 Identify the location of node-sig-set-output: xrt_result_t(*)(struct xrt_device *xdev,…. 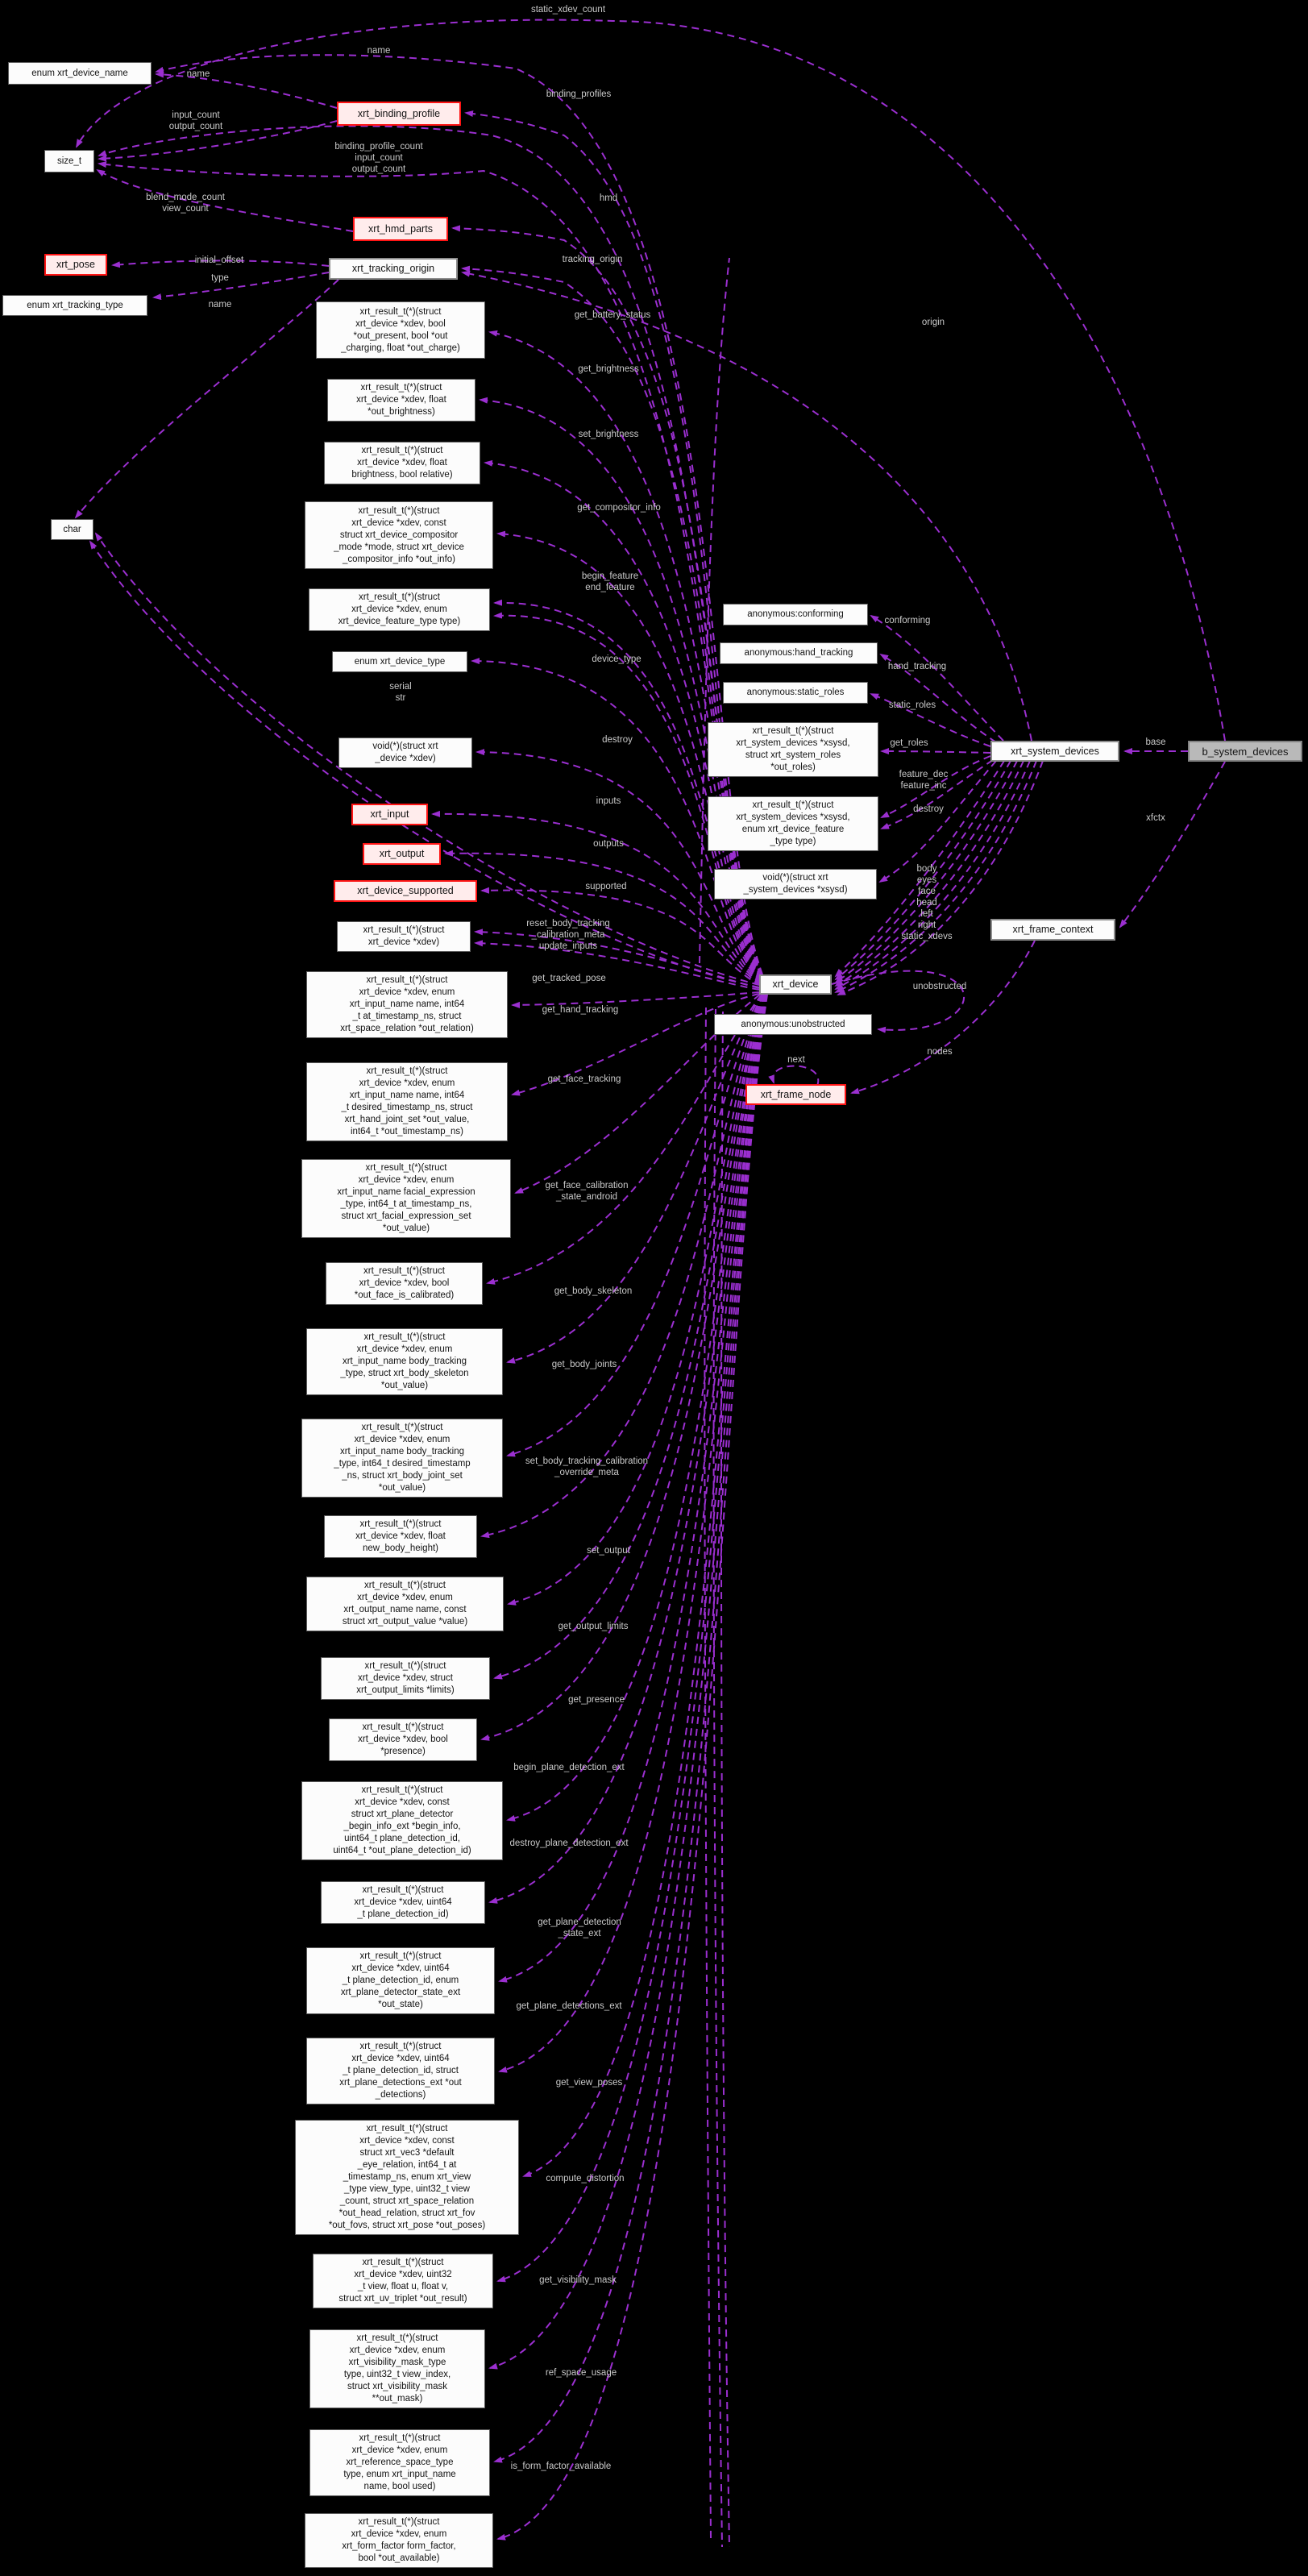
(405, 1604).